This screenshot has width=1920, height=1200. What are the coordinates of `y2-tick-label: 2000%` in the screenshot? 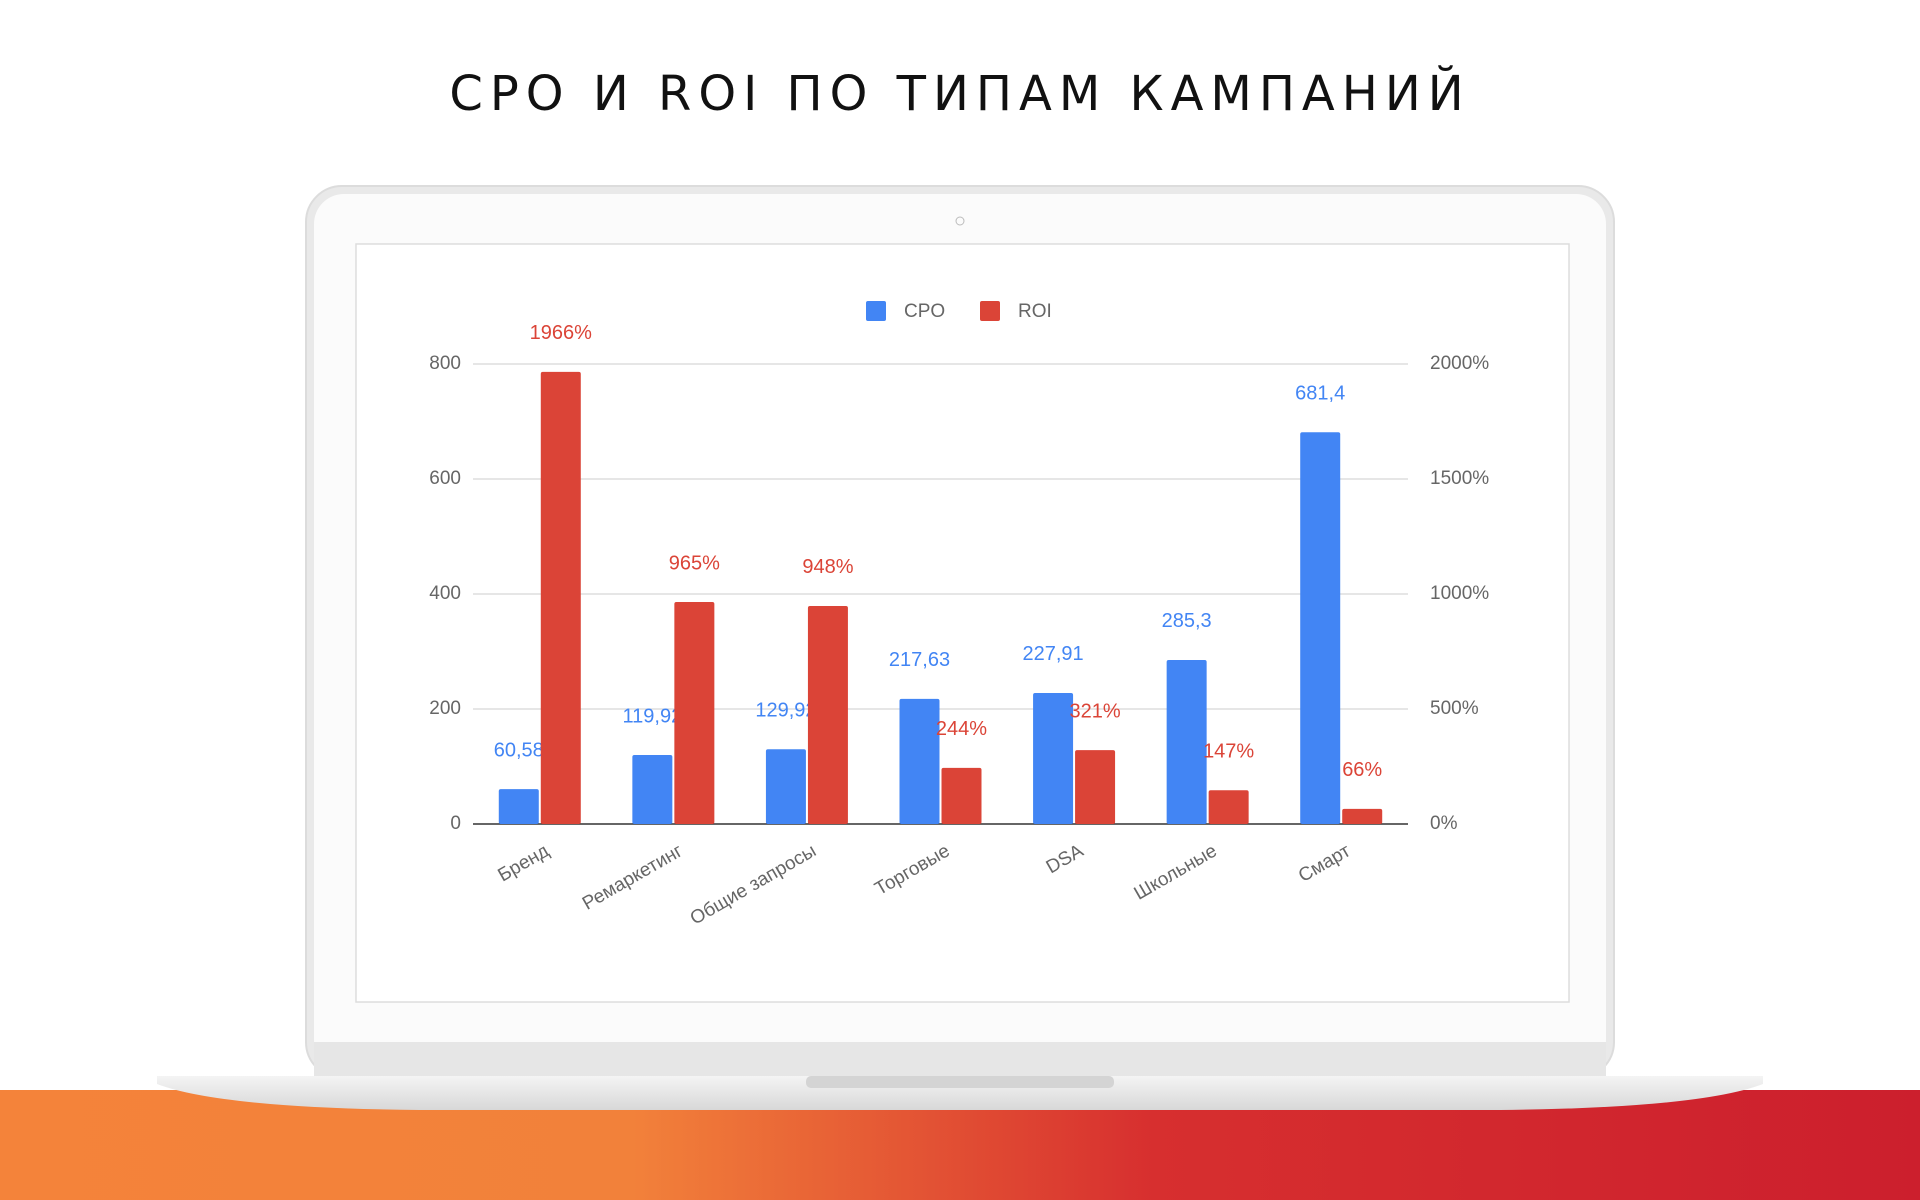 It's located at (1459, 363).